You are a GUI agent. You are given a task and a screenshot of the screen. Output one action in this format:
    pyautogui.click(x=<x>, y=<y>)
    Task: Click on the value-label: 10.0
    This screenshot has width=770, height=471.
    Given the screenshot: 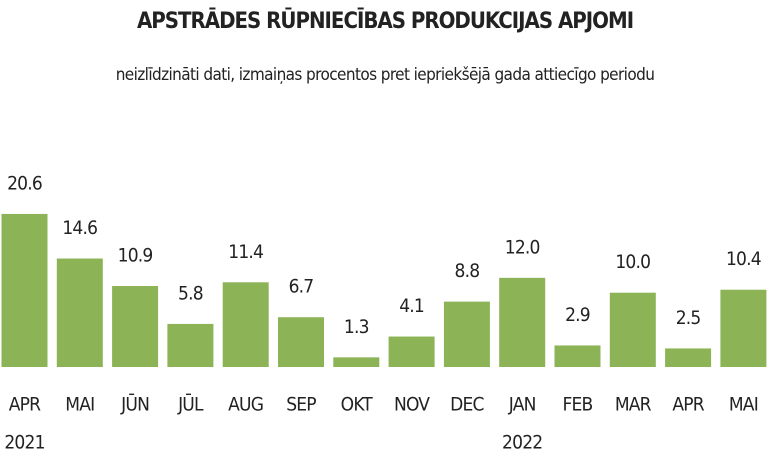 What is the action you would take?
    pyautogui.click(x=632, y=262)
    